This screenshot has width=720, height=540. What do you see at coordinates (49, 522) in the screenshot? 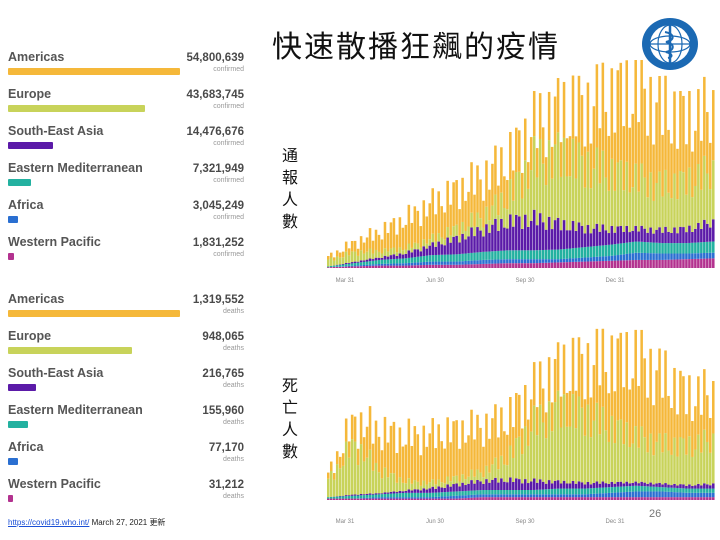
I see `source-link: https://covid19.who.int/` at bounding box center [49, 522].